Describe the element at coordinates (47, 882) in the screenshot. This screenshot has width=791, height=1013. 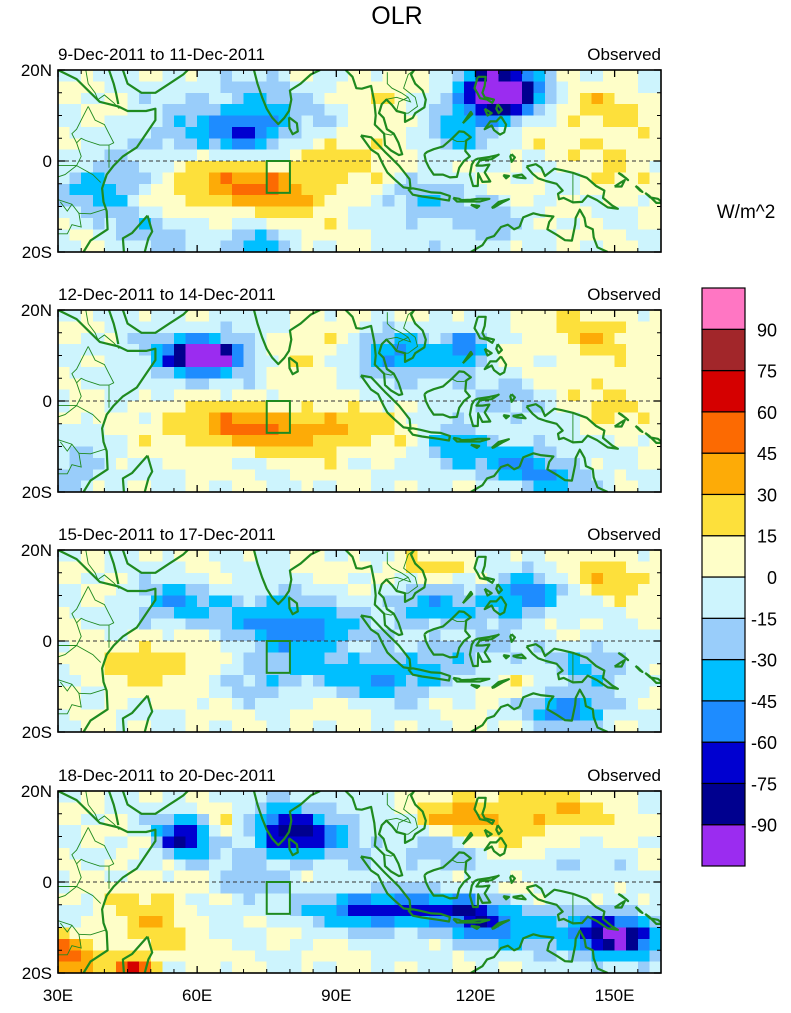
I see `y-tick-label: 0` at that location.